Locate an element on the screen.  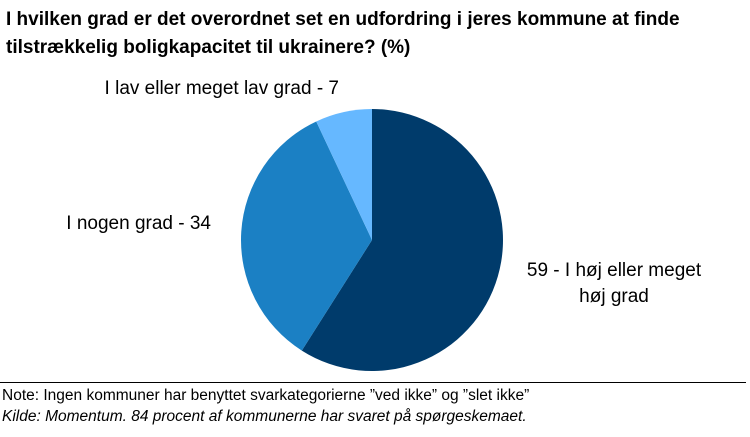
pie-slice-some is located at coordinates (306, 236).